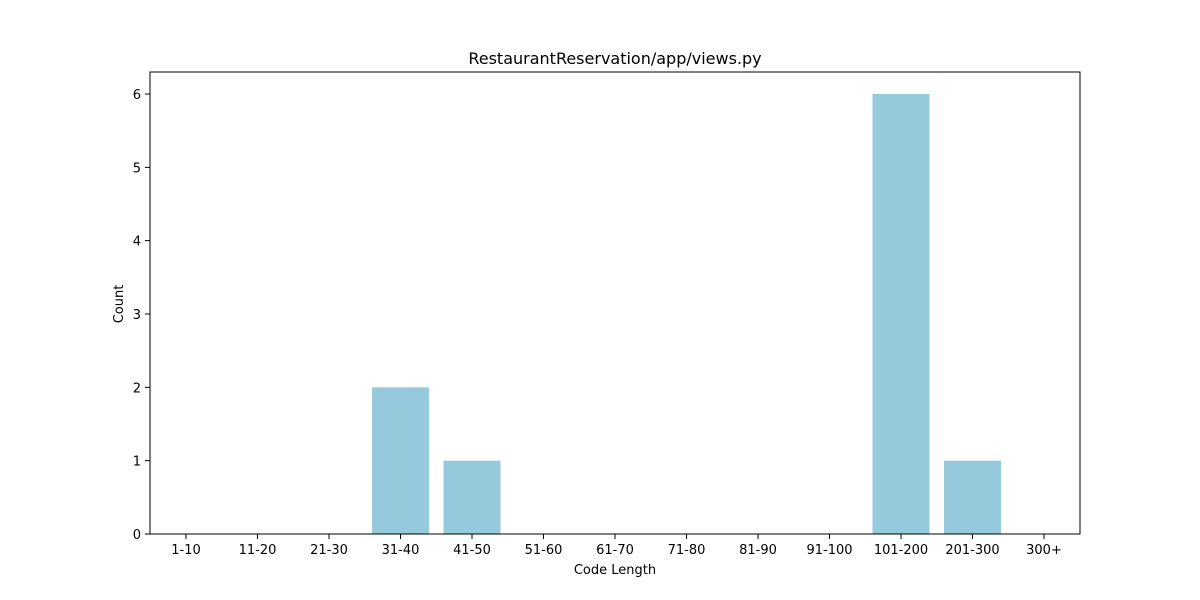  What do you see at coordinates (758, 550) in the screenshot?
I see `x-tick-label: 81-90` at bounding box center [758, 550].